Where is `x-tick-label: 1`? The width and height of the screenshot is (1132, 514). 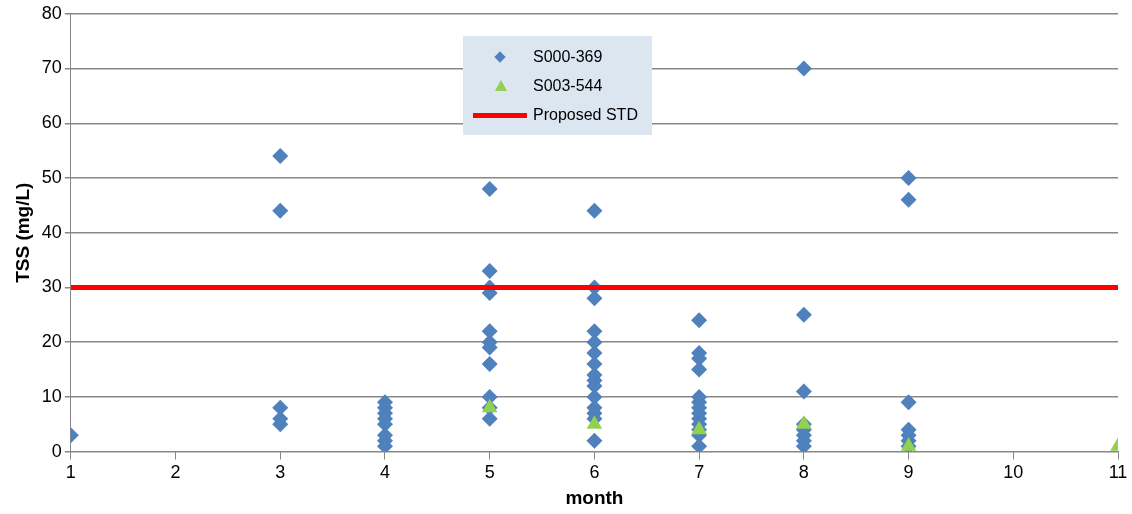 x-tick-label: 1 is located at coordinates (70, 472).